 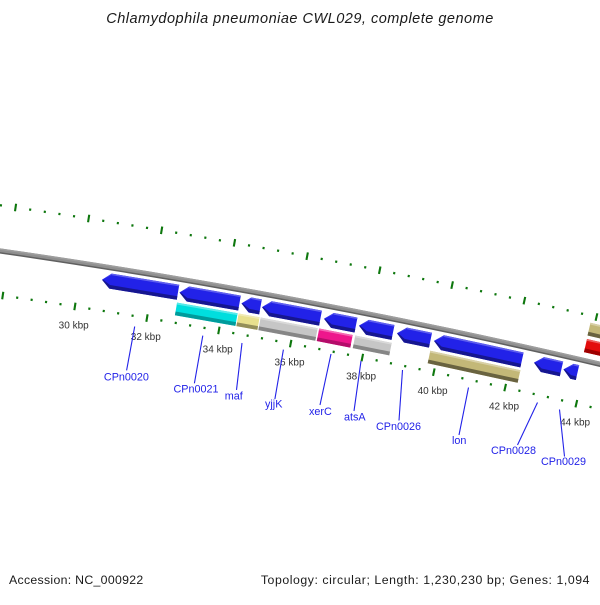 What do you see at coordinates (74, 325) in the screenshot?
I see `svg-text: 30 kbp` at bounding box center [74, 325].